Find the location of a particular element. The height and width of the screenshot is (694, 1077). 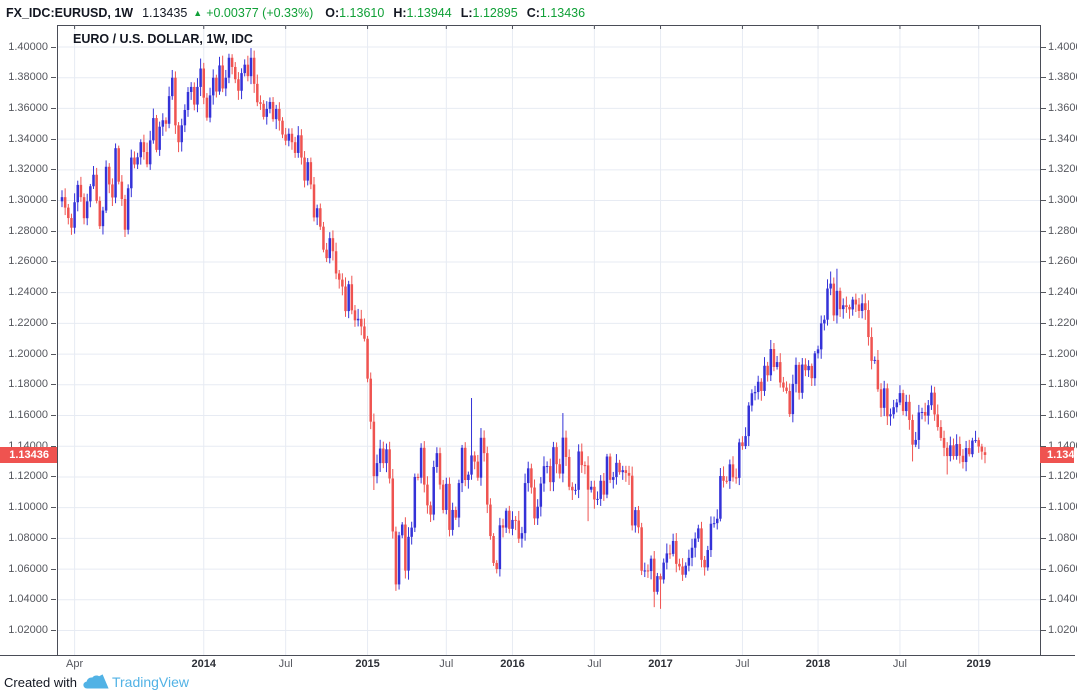

price-tick-label-left: 1.24000 is located at coordinates (28, 292).